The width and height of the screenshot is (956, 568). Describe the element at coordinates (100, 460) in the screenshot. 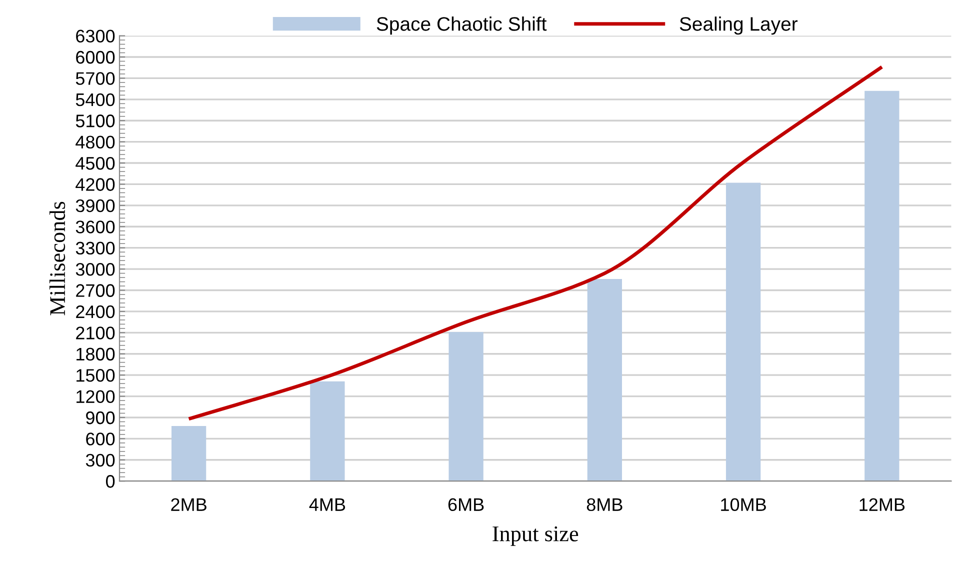

I see `y-tick-label: 300` at that location.